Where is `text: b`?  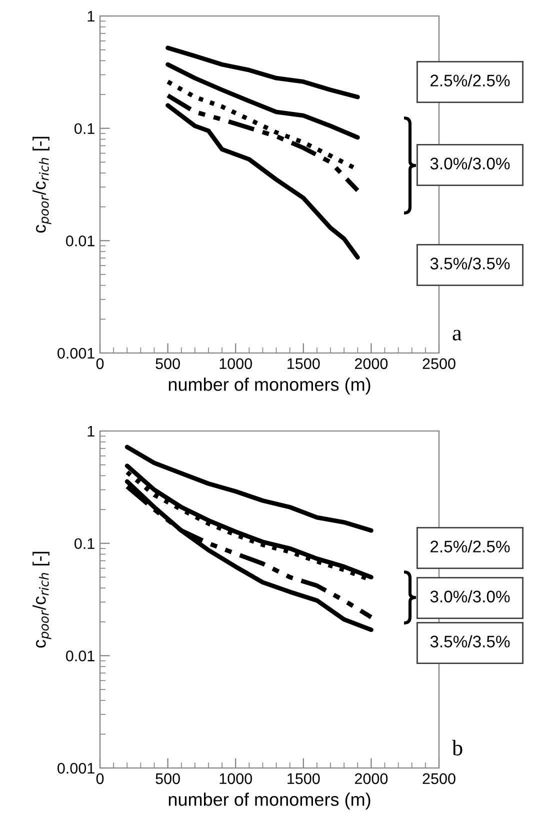 text: b is located at coordinates (457, 748).